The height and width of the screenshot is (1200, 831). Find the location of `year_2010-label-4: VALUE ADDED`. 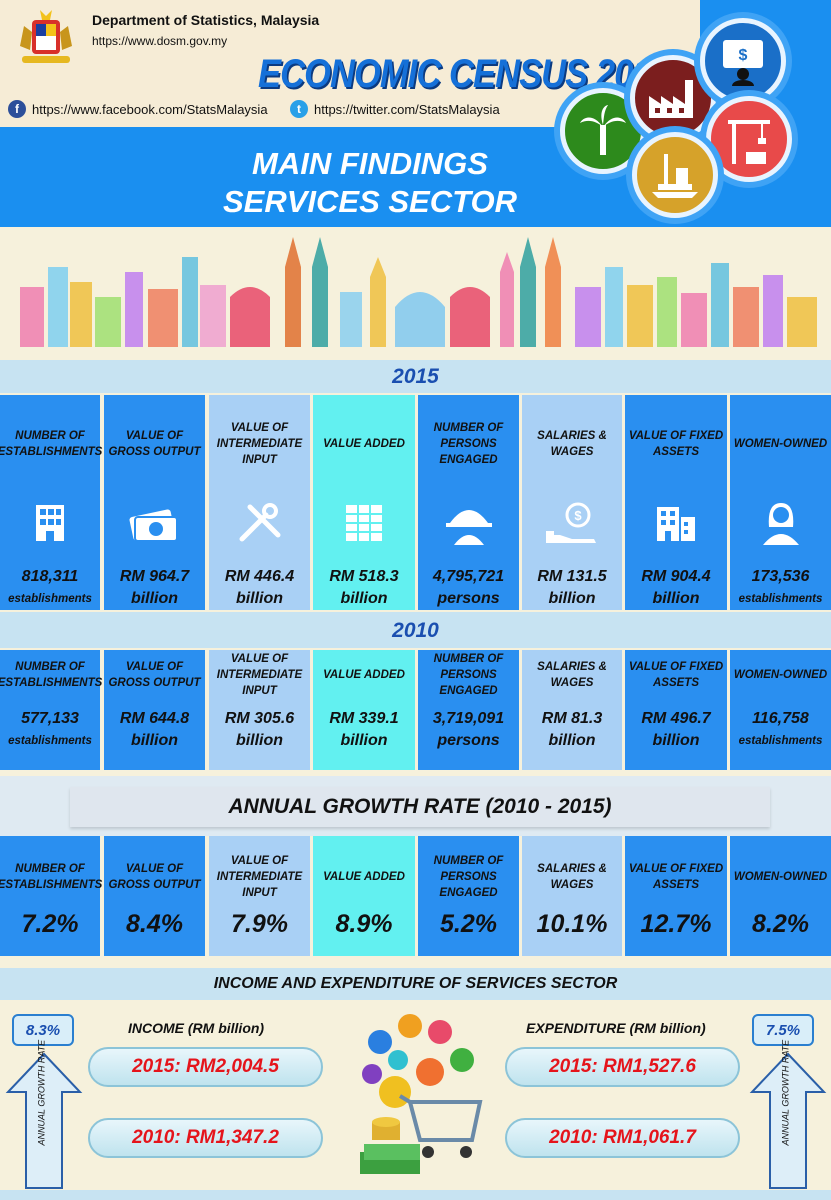

year_2010-label-4: VALUE ADDED is located at coordinates (364, 675).